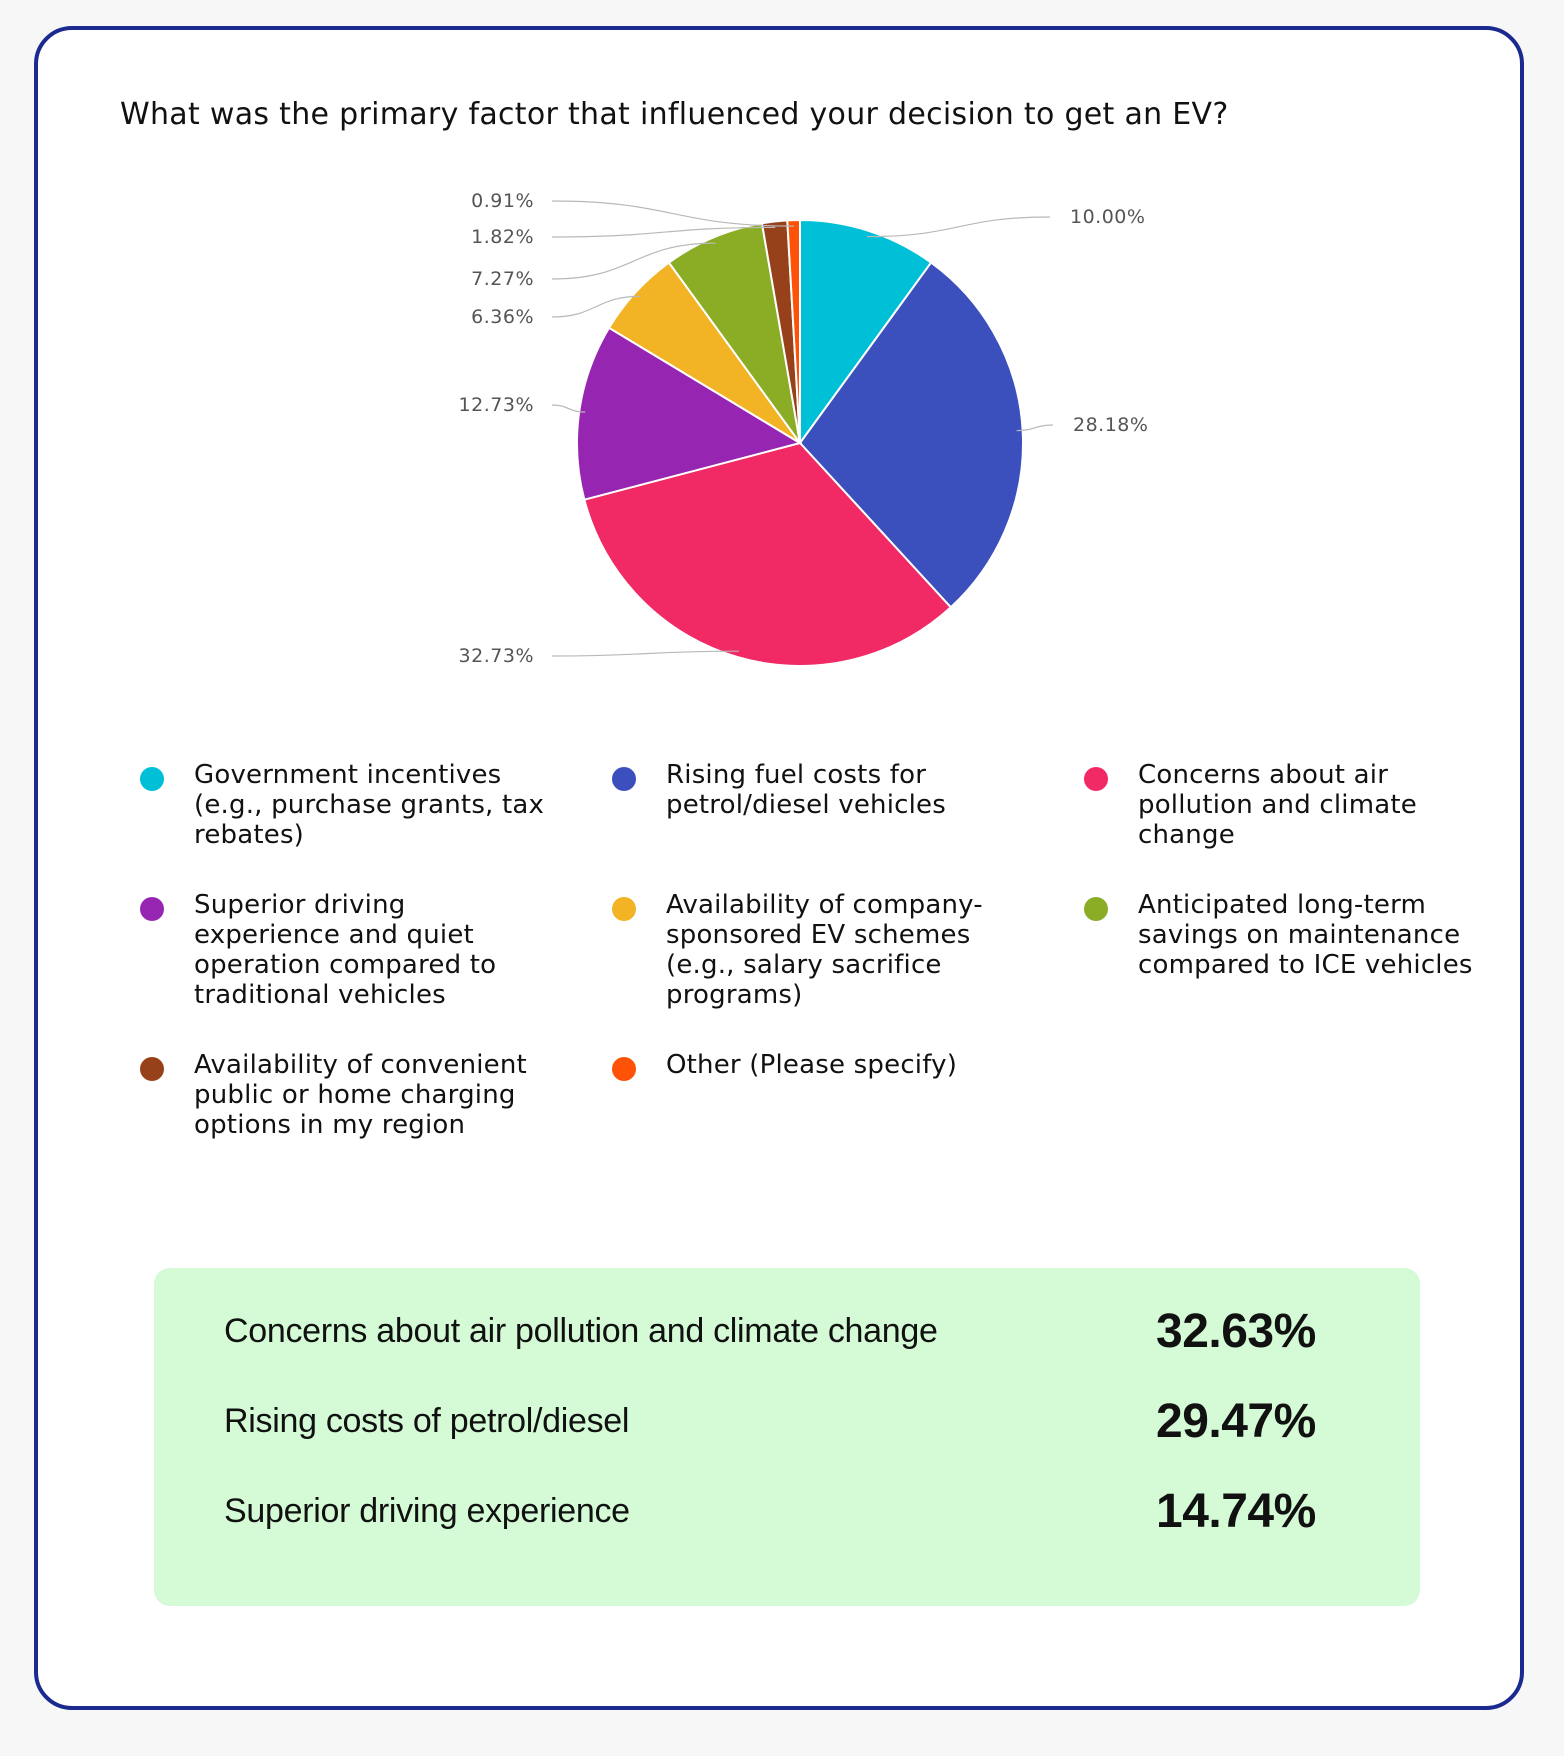  I want to click on summary-value: 29.47%, so click(1236, 1421).